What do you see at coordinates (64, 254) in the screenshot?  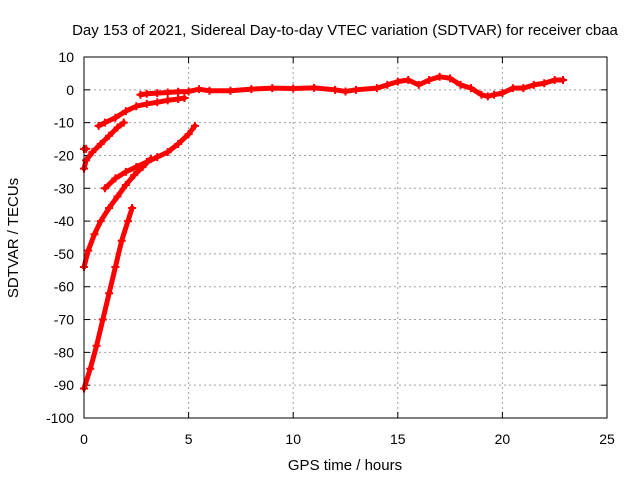 I see `y-tick-label: -50` at bounding box center [64, 254].